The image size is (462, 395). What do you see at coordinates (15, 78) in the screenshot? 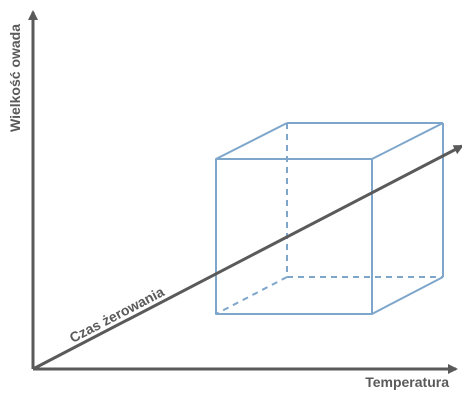
I see `y-axis-label: Wielkość owada` at bounding box center [15, 78].